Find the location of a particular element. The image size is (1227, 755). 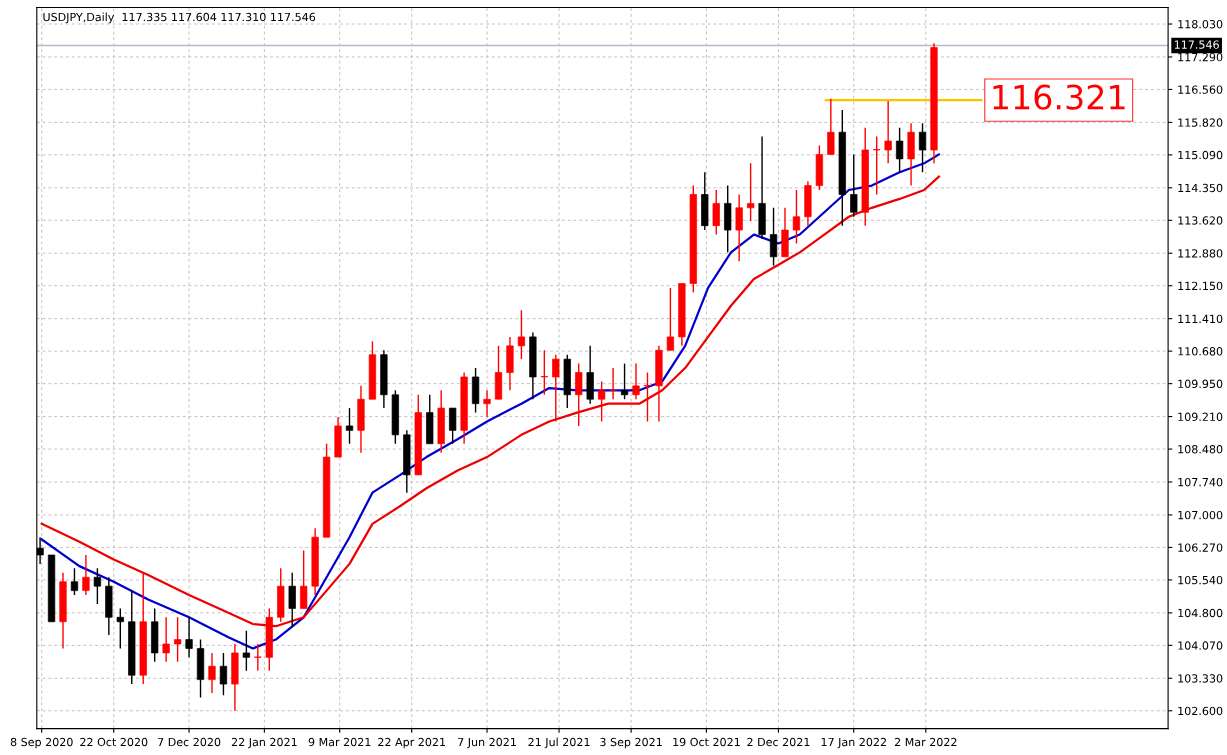

x-tick-label: 9 Mar 2021 is located at coordinates (339, 742).